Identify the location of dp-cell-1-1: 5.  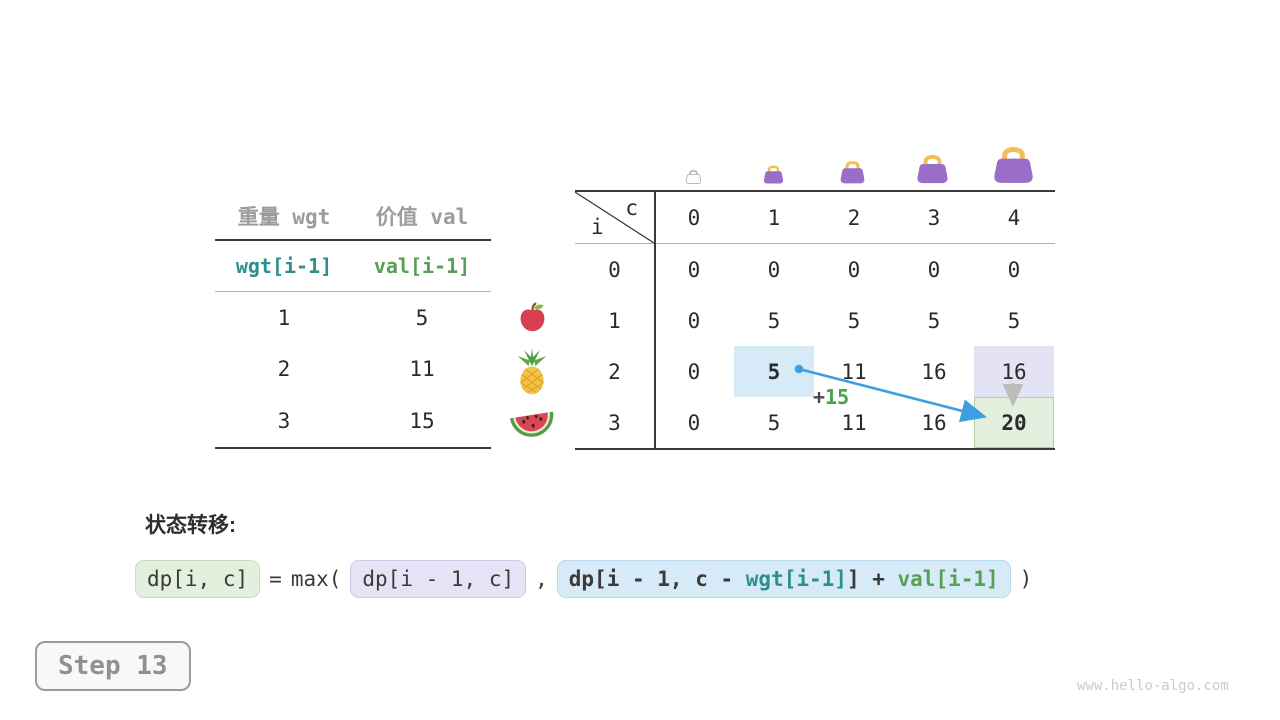
(774, 320).